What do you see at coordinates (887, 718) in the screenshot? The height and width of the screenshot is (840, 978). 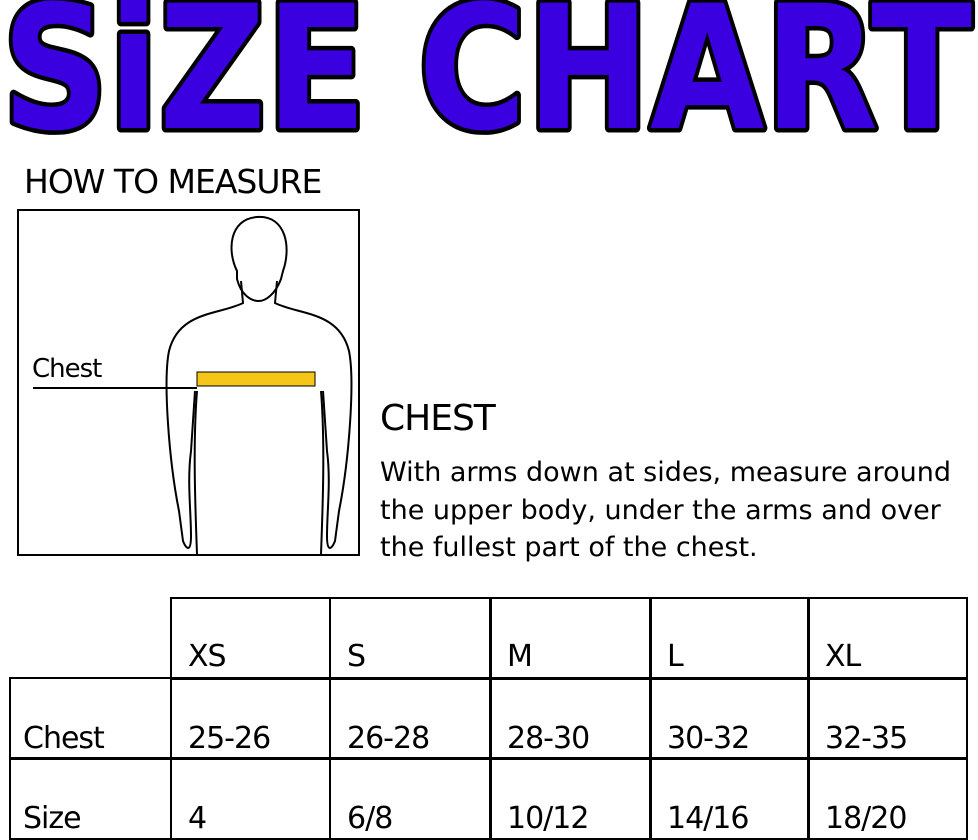 I see `table-cell: 32-35` at bounding box center [887, 718].